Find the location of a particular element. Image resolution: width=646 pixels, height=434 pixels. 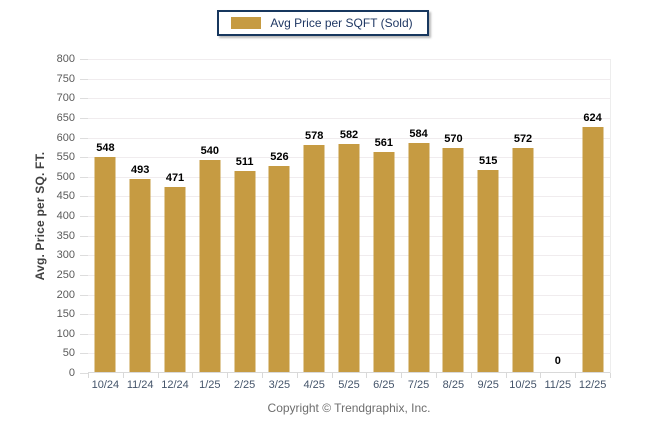

legend-swatch-icon is located at coordinates (246, 23).